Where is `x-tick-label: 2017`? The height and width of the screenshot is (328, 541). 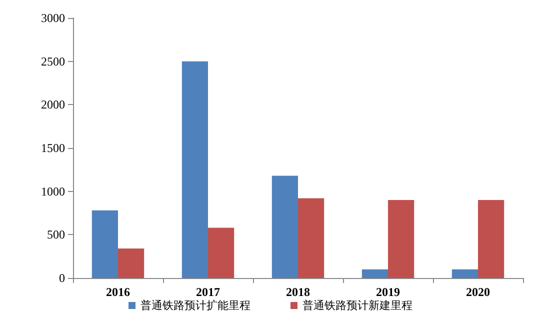
x-tick-label: 2017 is located at coordinates (208, 292).